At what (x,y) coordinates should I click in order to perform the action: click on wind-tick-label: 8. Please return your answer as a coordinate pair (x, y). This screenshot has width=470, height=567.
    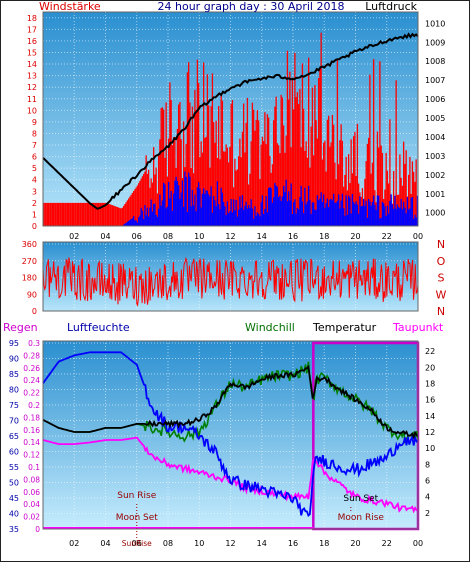
    Looking at the image, I should click on (34, 133).